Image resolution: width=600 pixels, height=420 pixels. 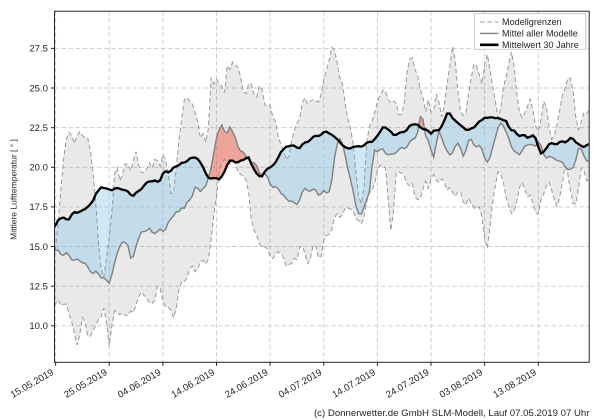 What do you see at coordinates (38, 247) in the screenshot?
I see `svg-text: 15.0` at bounding box center [38, 247].